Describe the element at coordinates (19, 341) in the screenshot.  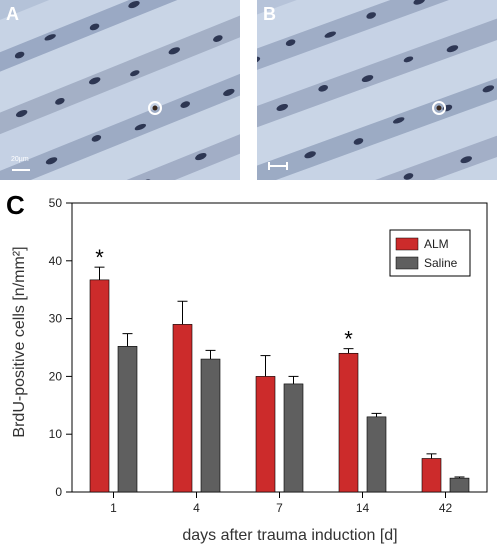
I see `y-axis-title: BrdU-positive cells [n/mm²]` at that location.